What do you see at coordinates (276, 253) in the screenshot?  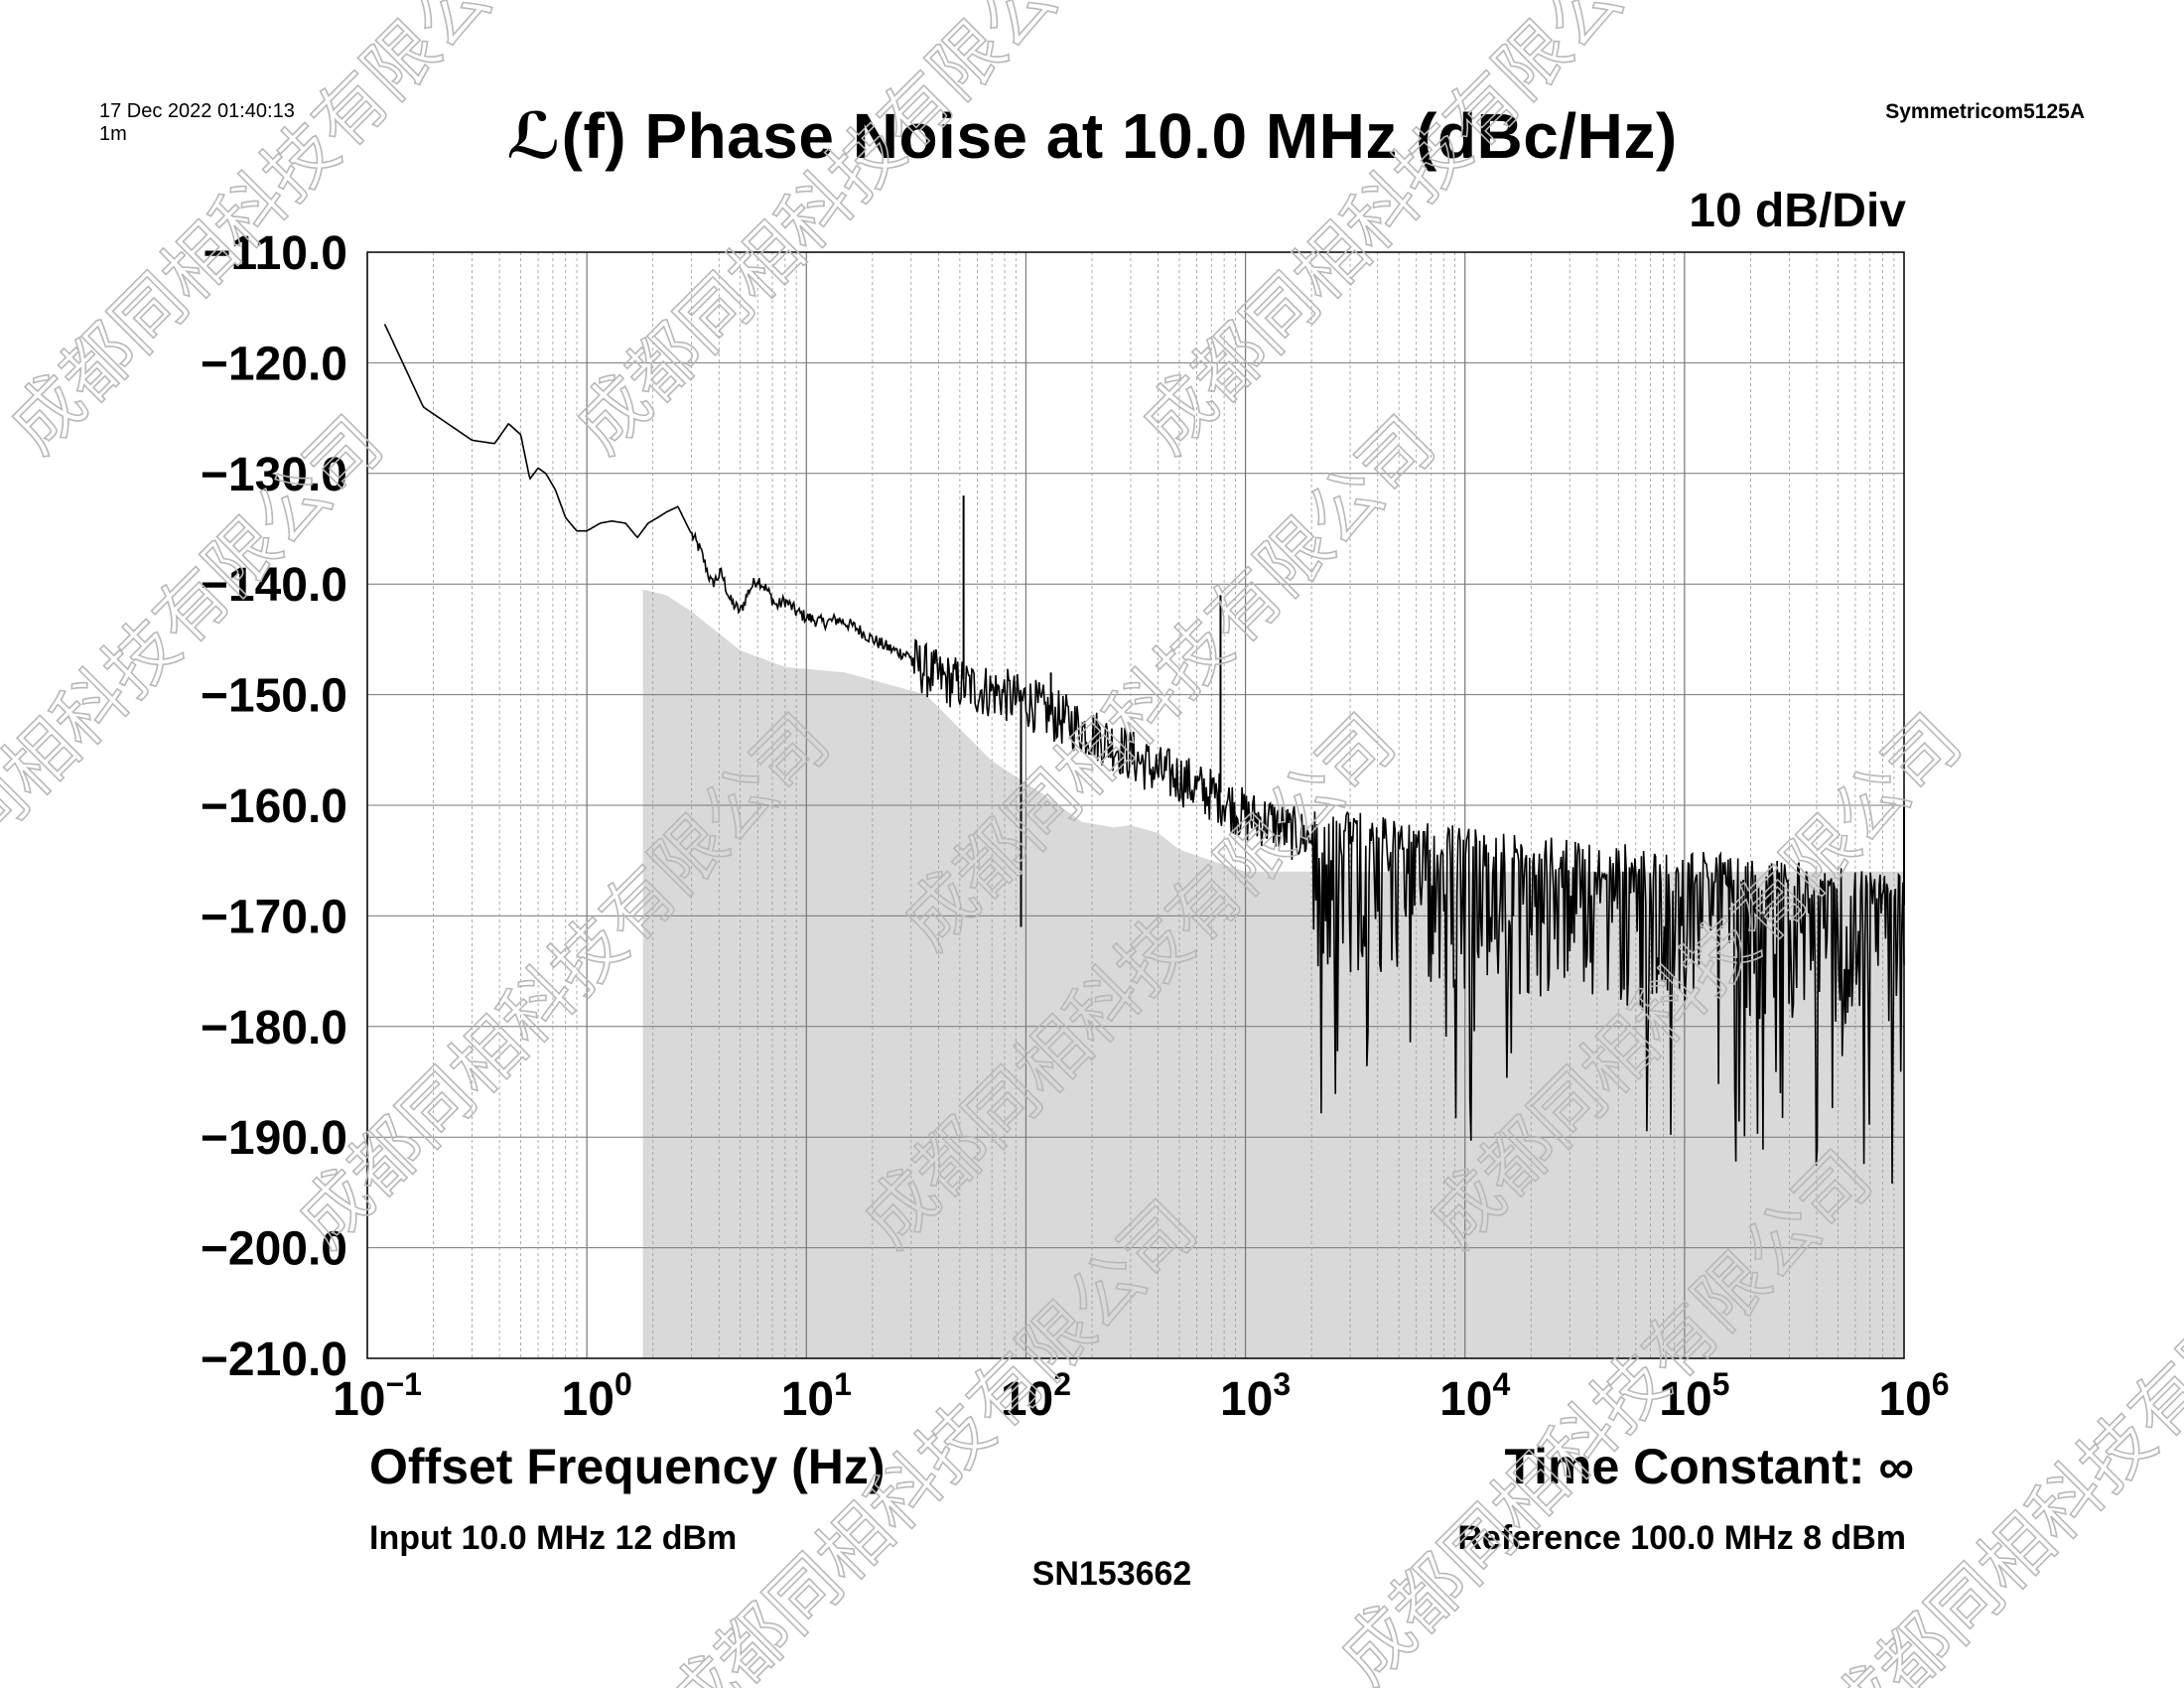 I see `y-tick-label: −110.0` at bounding box center [276, 253].